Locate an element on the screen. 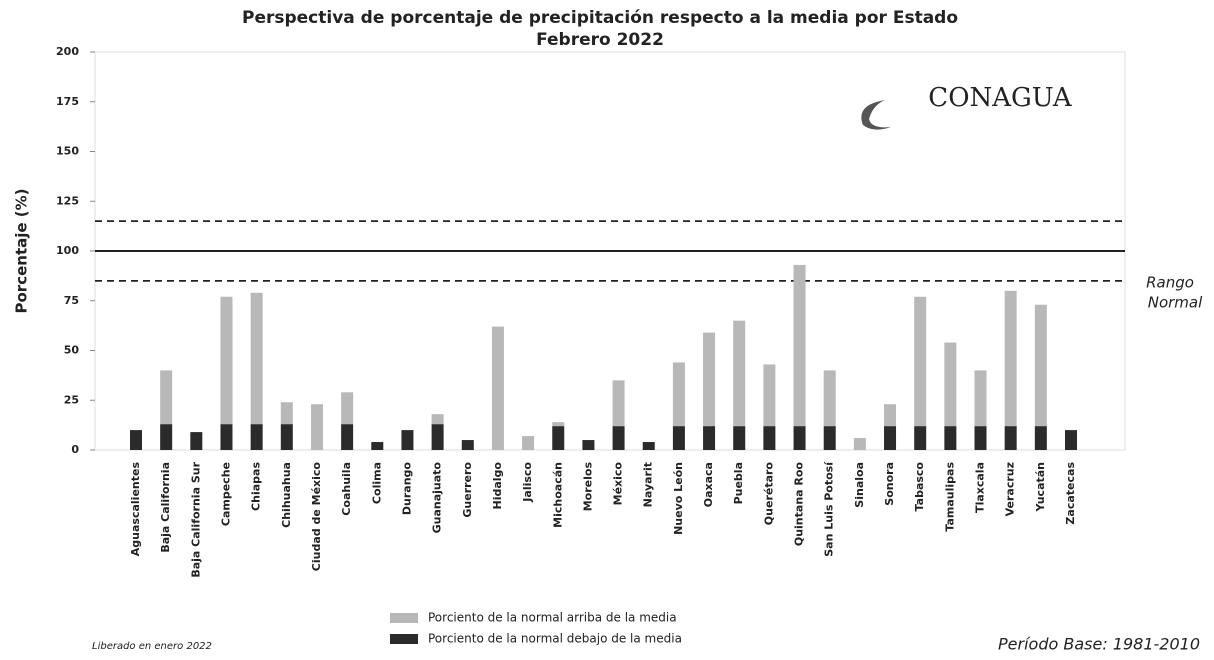 The width and height of the screenshot is (1214, 660). x-tick-label: San Luis Potosí is located at coordinates (829, 509).